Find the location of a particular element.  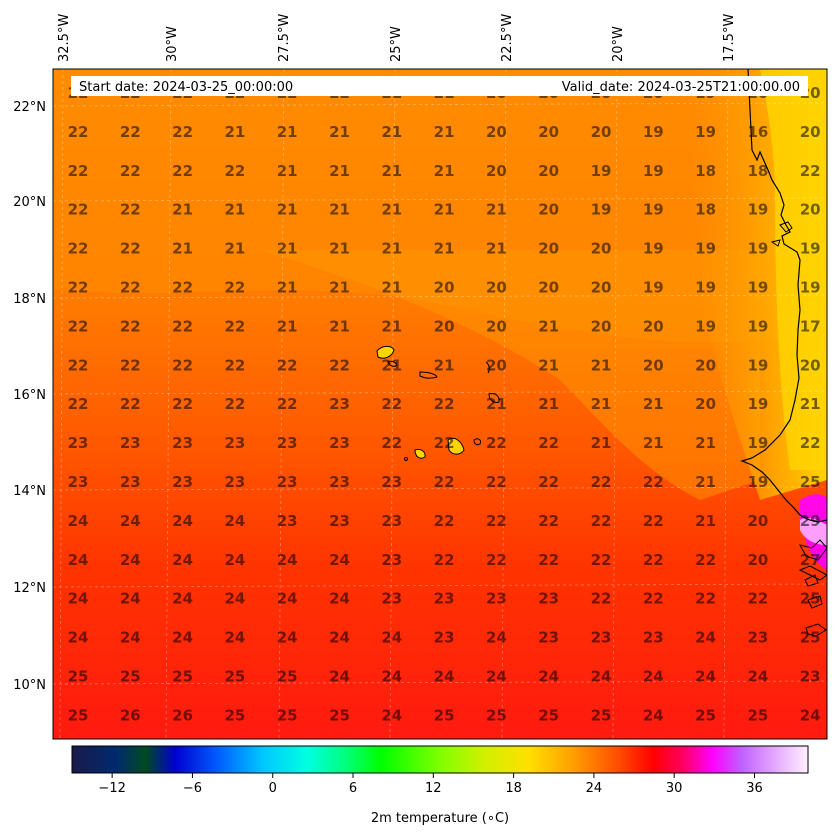

lat-label: 10°N is located at coordinates (29, 685).